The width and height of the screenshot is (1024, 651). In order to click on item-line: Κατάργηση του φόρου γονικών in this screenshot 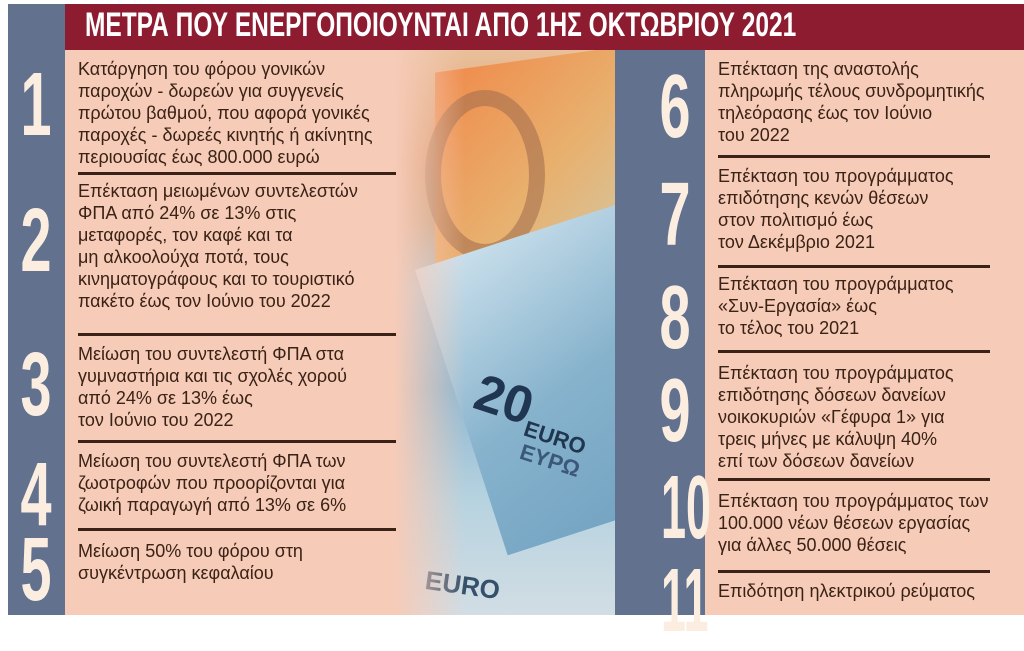, I will do `click(202, 69)`.